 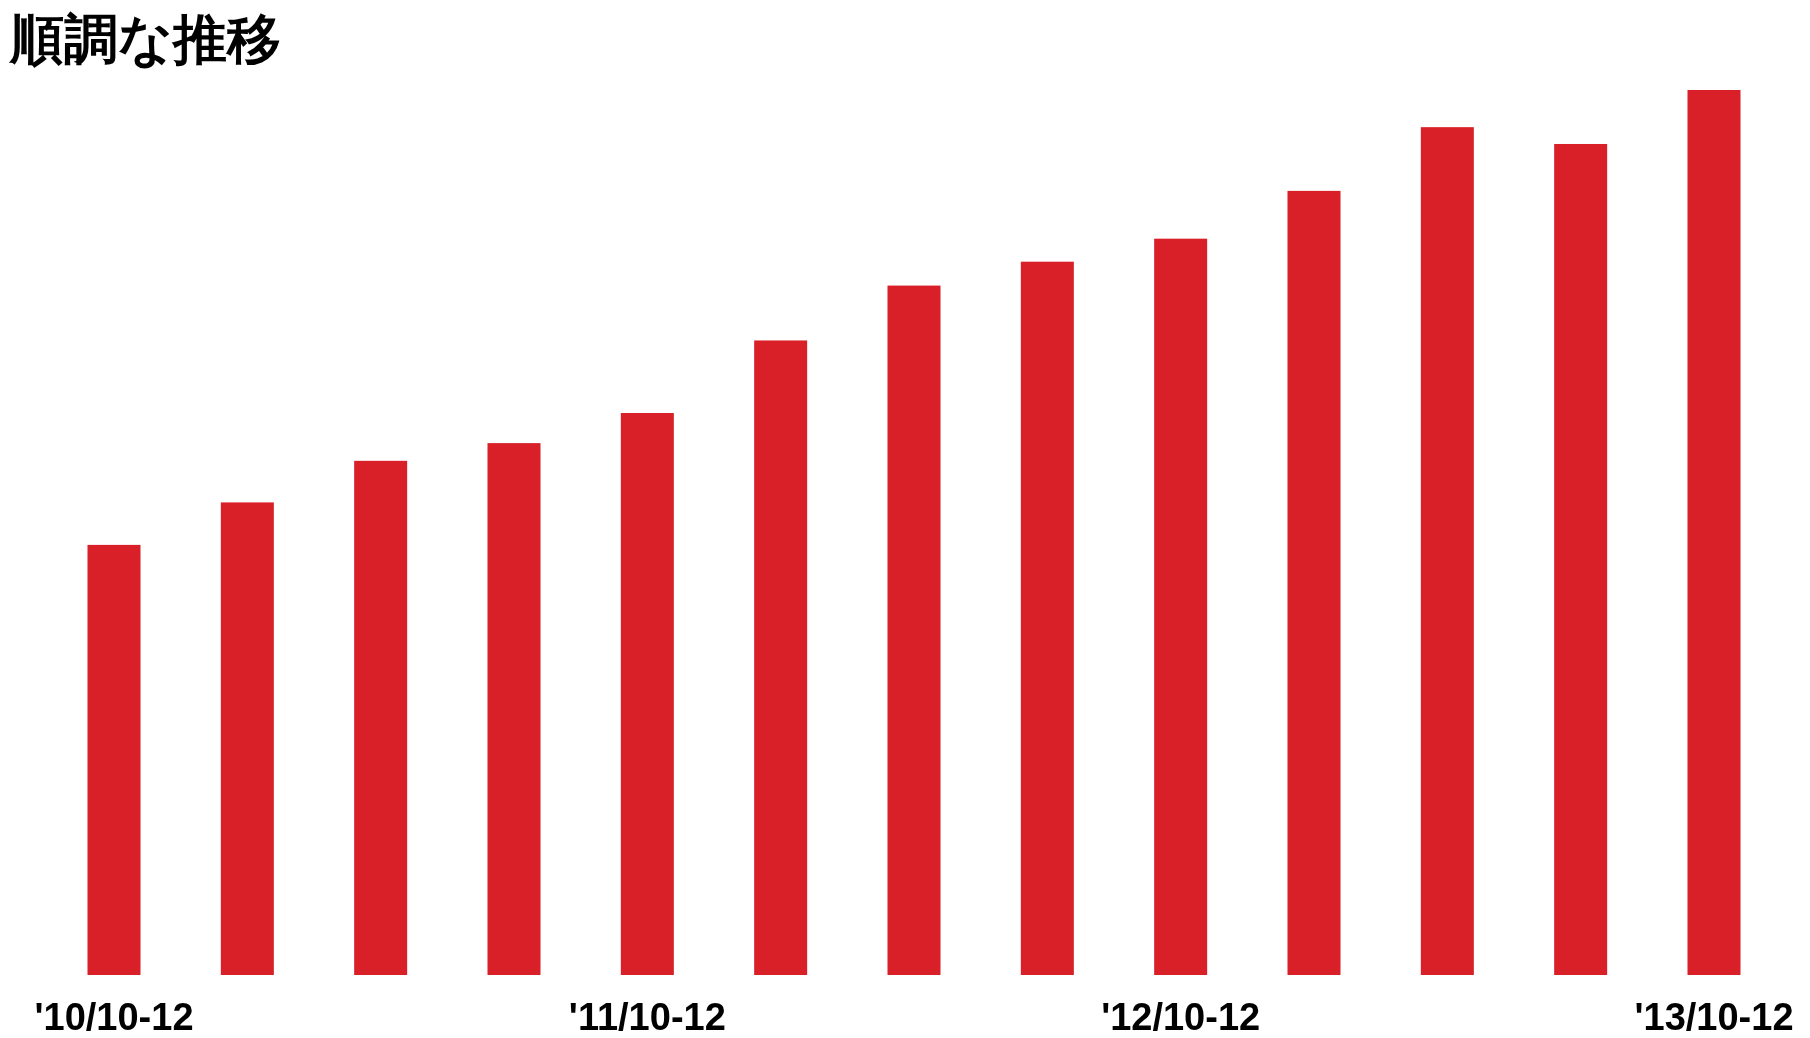 What do you see at coordinates (1181, 1017) in the screenshot?
I see `x-tick-label: '12/10-12` at bounding box center [1181, 1017].